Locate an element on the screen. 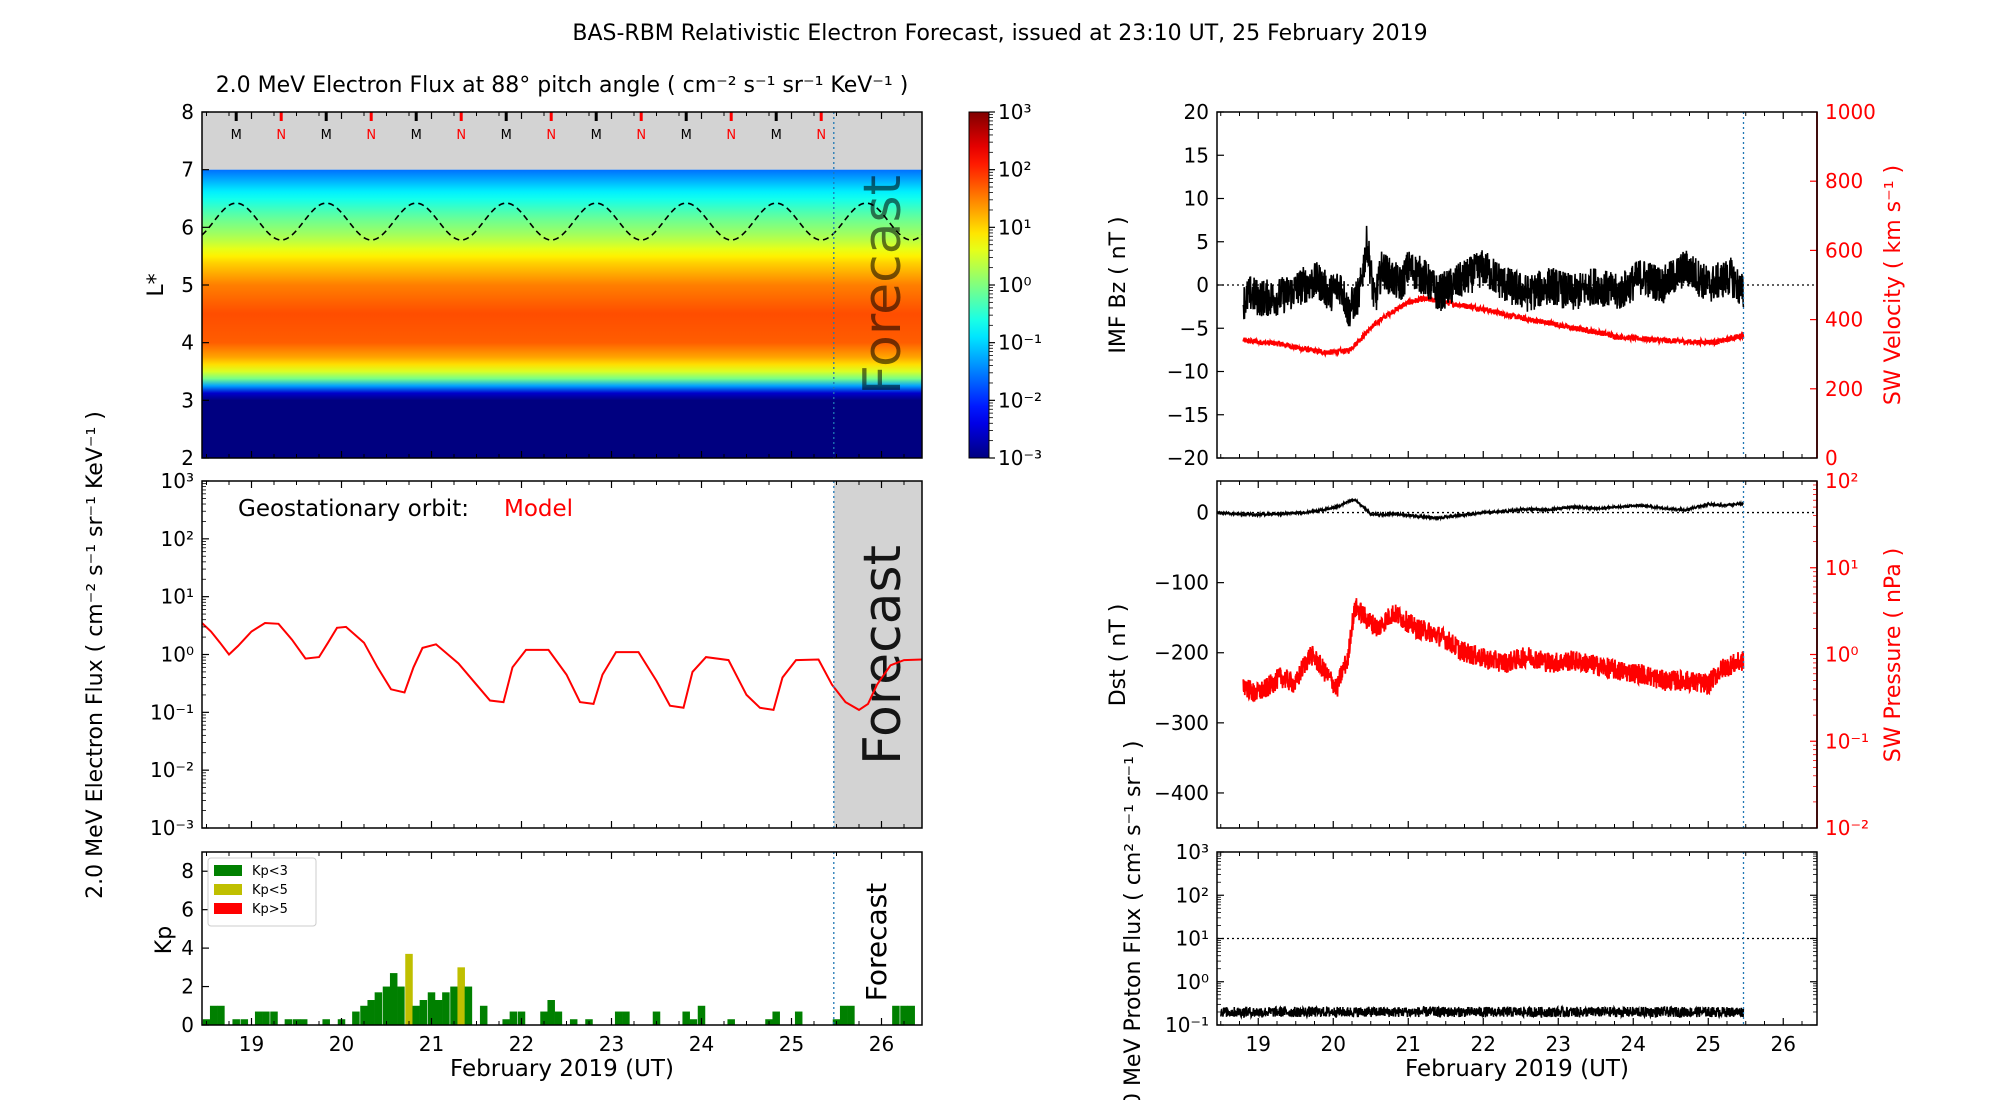 The width and height of the screenshot is (2000, 1100). kp-ytick-label: 4 is located at coordinates (187, 948).